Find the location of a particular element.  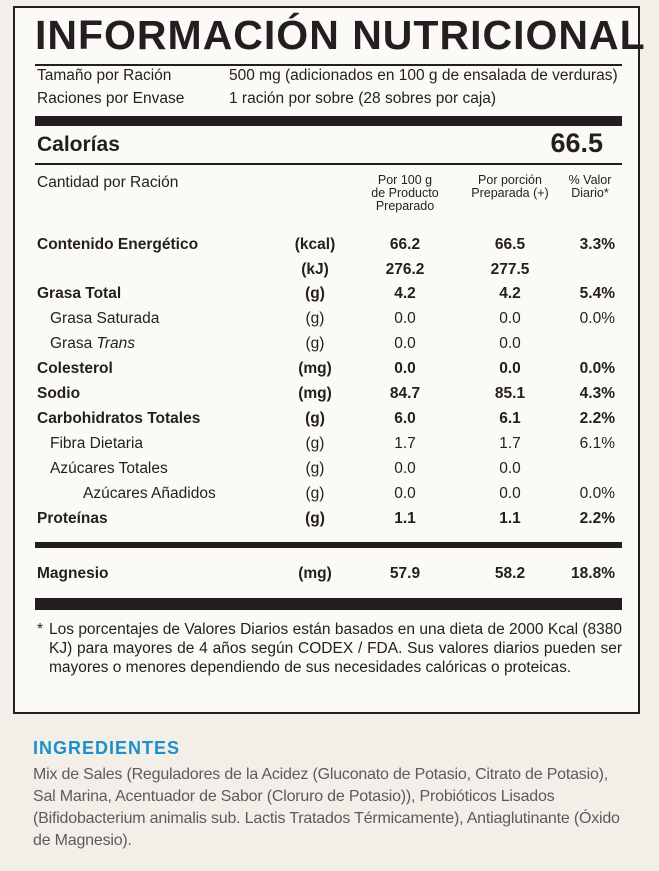

per-portion-header: Por porción Preparada (+) is located at coordinates (510, 186).